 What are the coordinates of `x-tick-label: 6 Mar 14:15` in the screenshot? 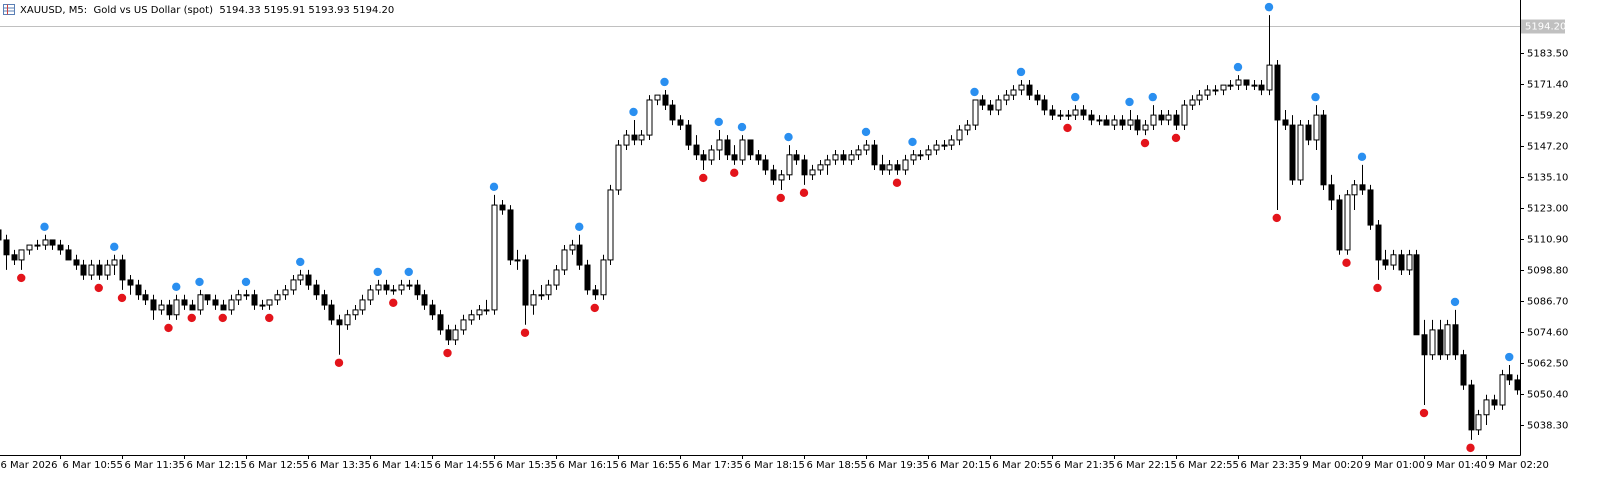 It's located at (403, 465).